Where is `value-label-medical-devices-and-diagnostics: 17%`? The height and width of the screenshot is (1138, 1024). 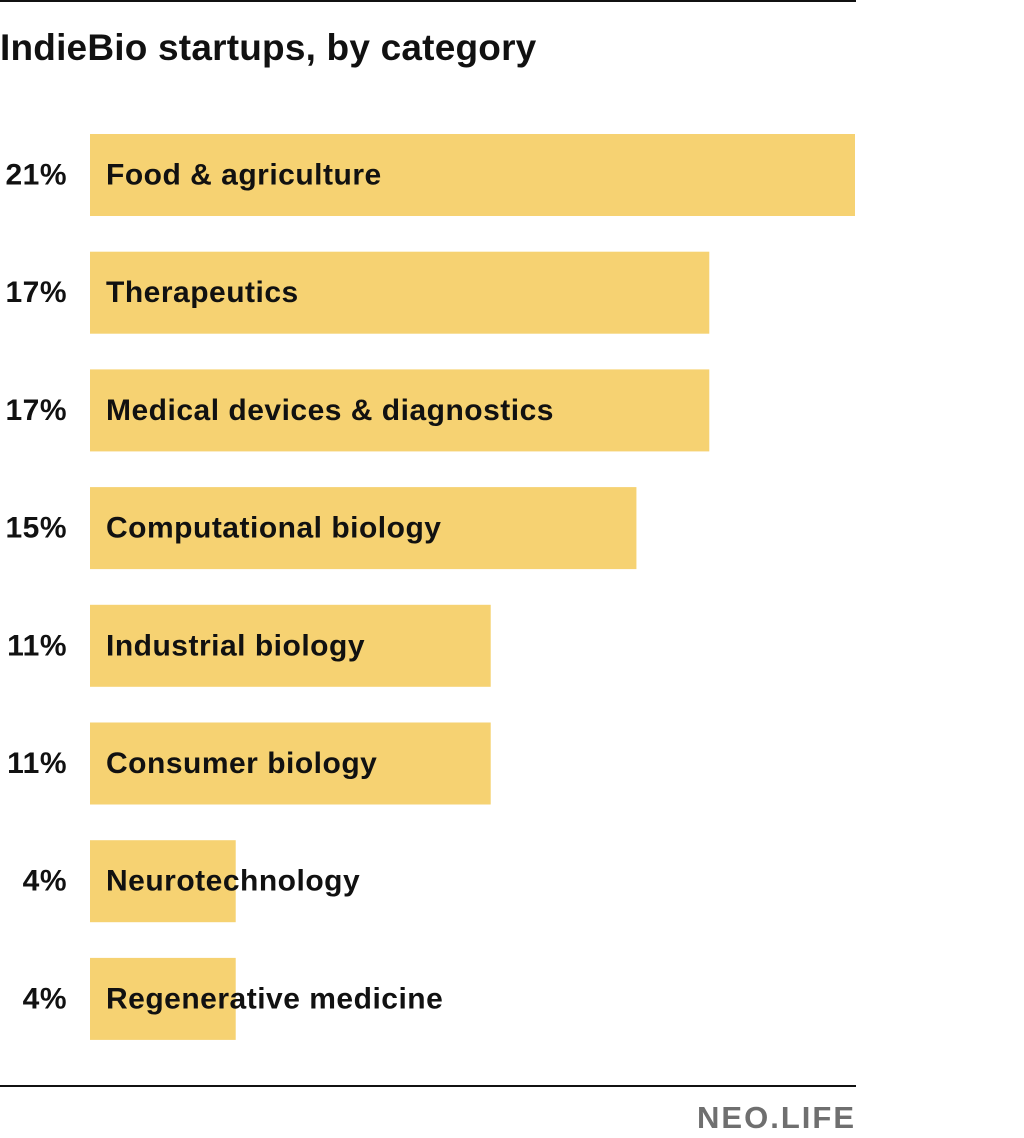 value-label-medical-devices-and-diagnostics: 17% is located at coordinates (36, 410).